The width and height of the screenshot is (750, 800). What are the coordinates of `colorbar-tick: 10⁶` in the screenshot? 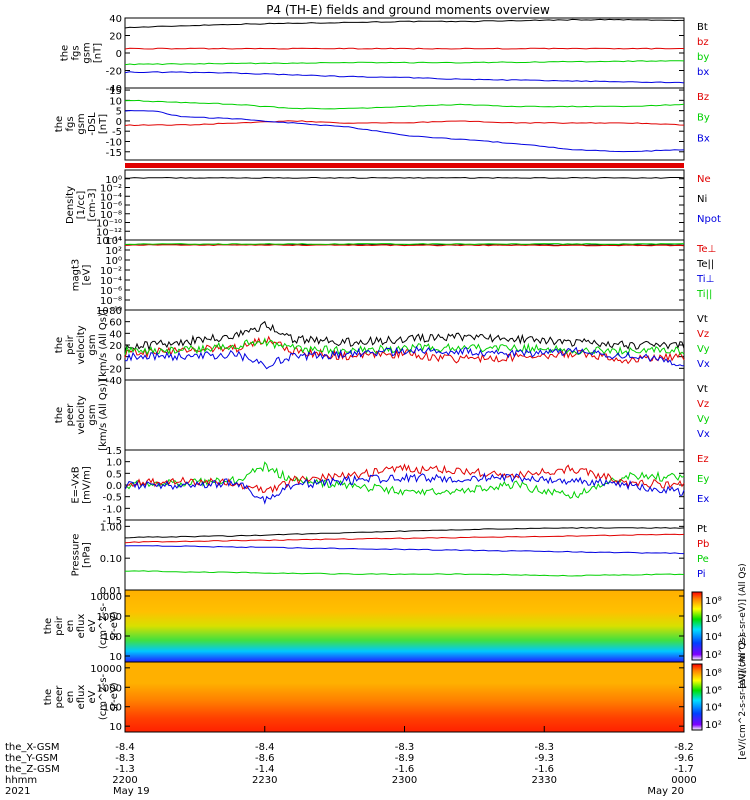 It's located at (713, 690).